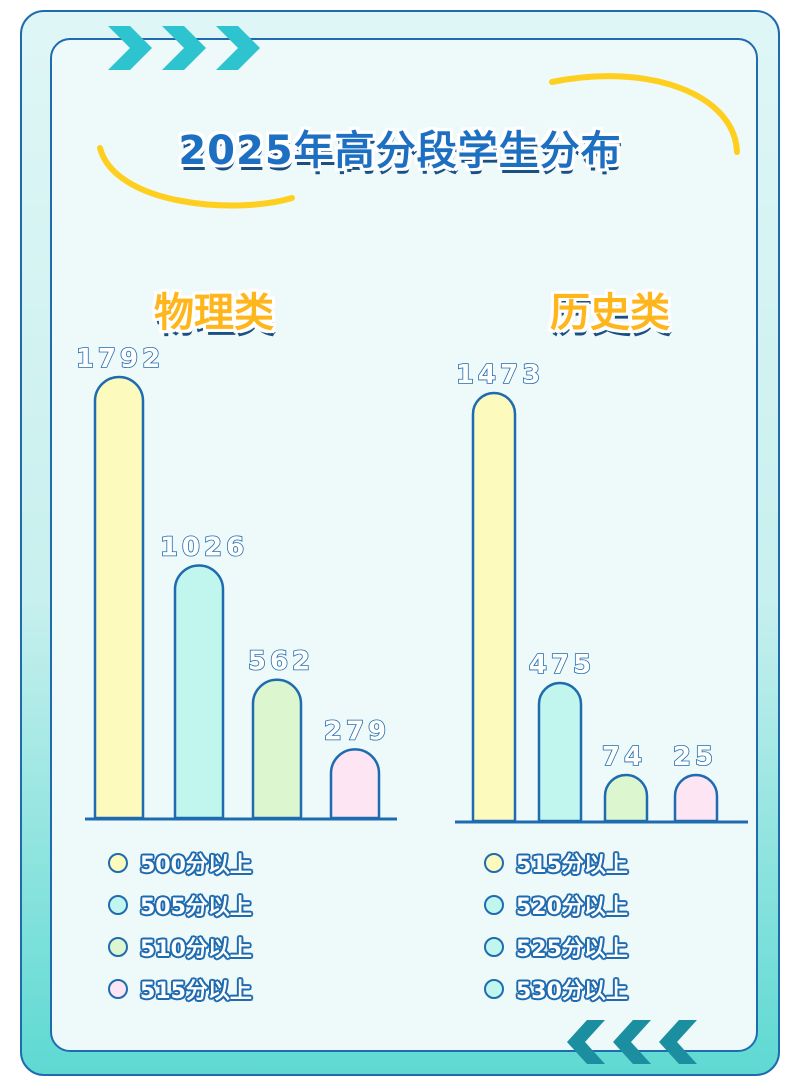  What do you see at coordinates (624, 757) in the screenshot?
I see `bar-value-label: 74` at bounding box center [624, 757].